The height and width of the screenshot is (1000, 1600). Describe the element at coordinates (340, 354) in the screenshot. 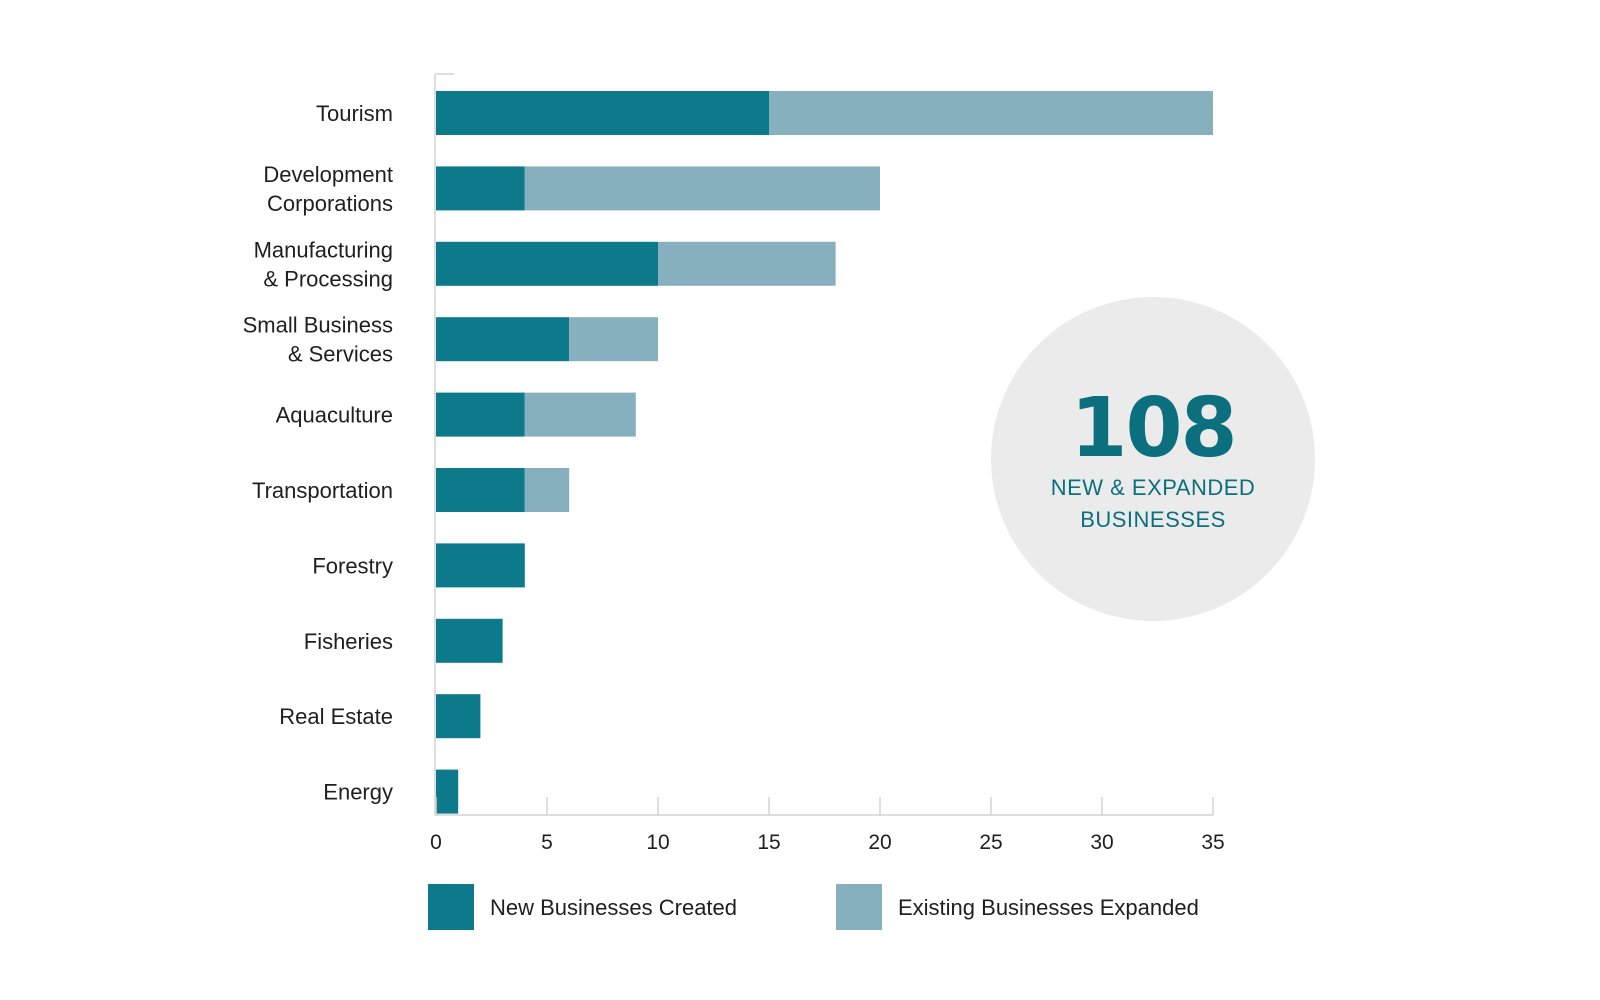

I see `category-label-line: & Services` at that location.